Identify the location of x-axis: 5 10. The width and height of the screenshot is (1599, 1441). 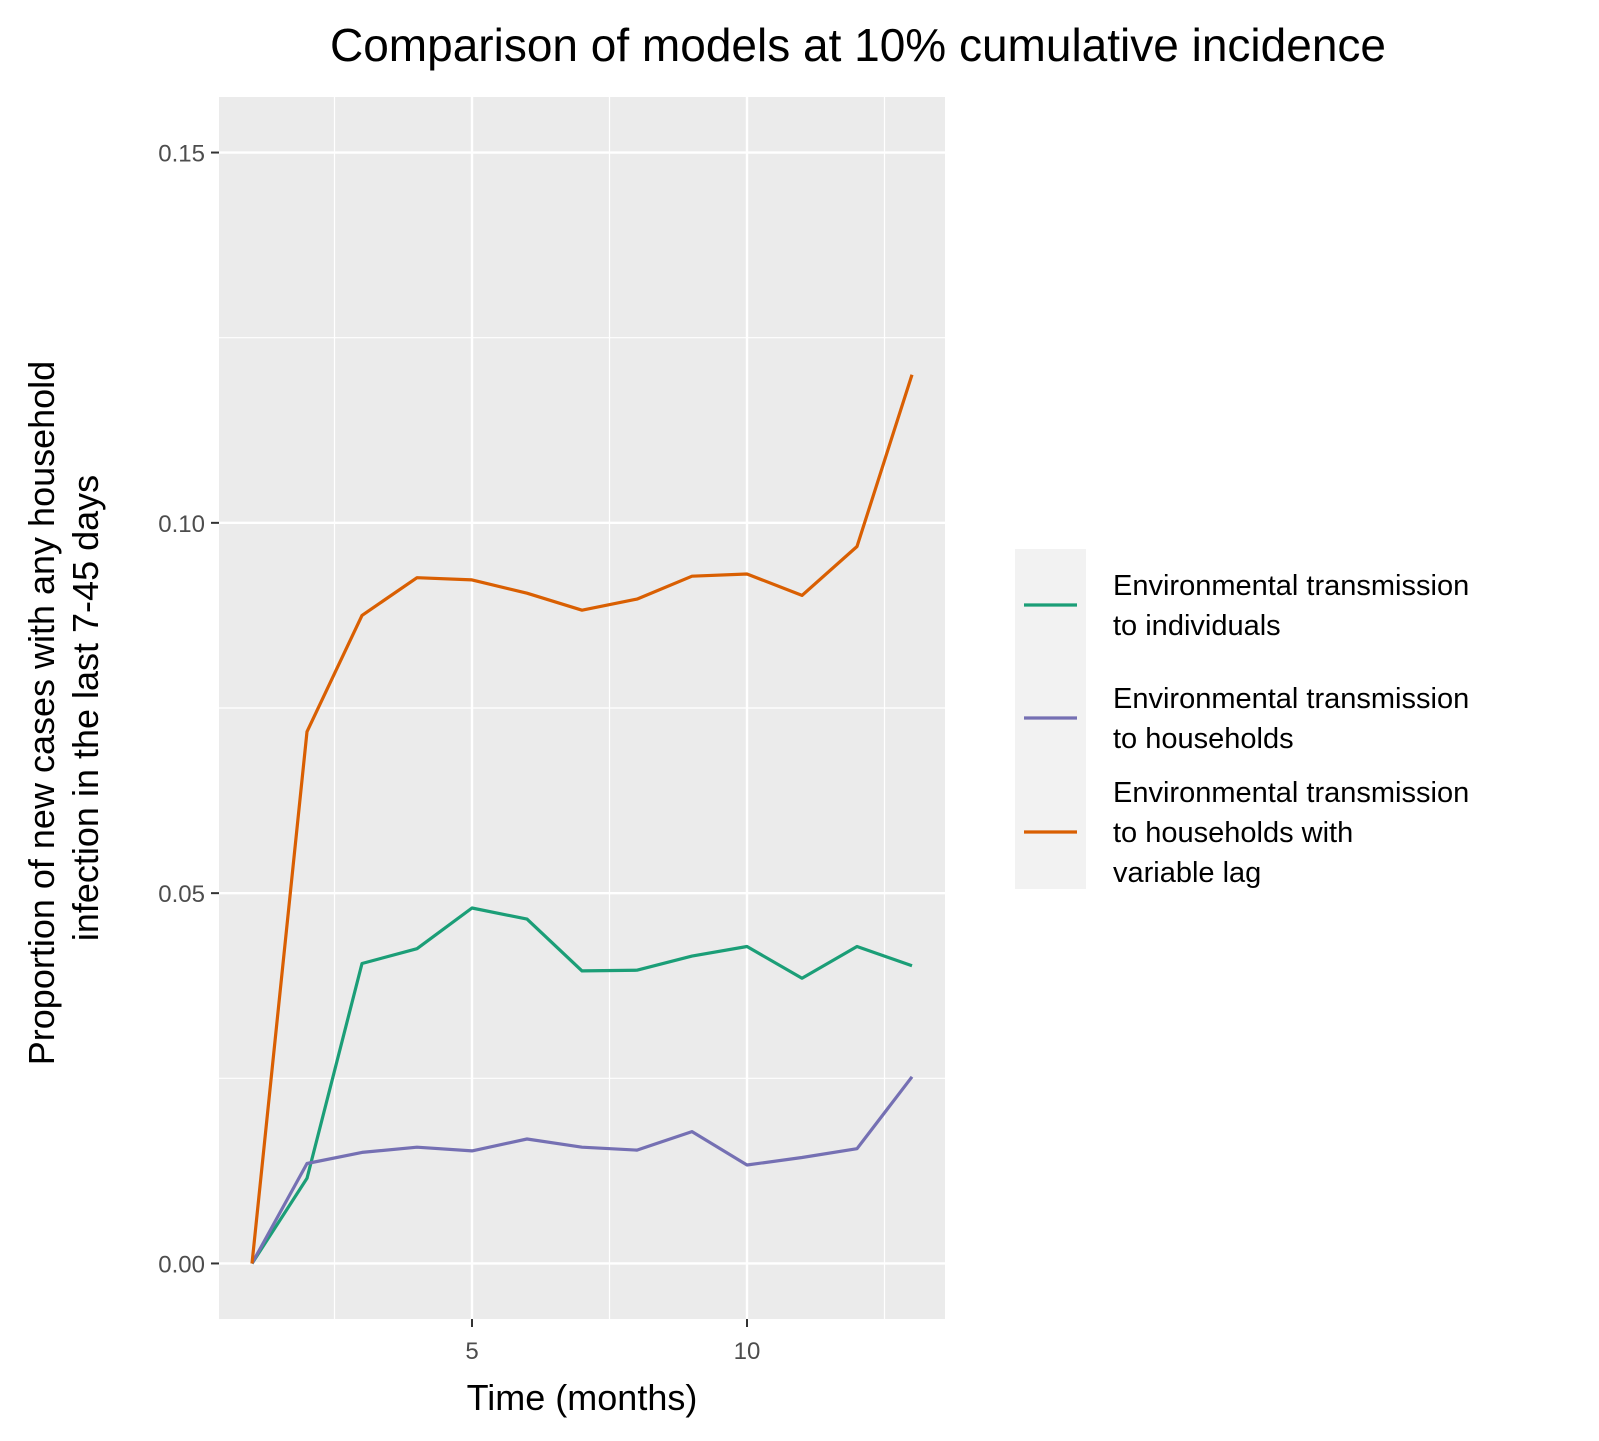
(612, 1342).